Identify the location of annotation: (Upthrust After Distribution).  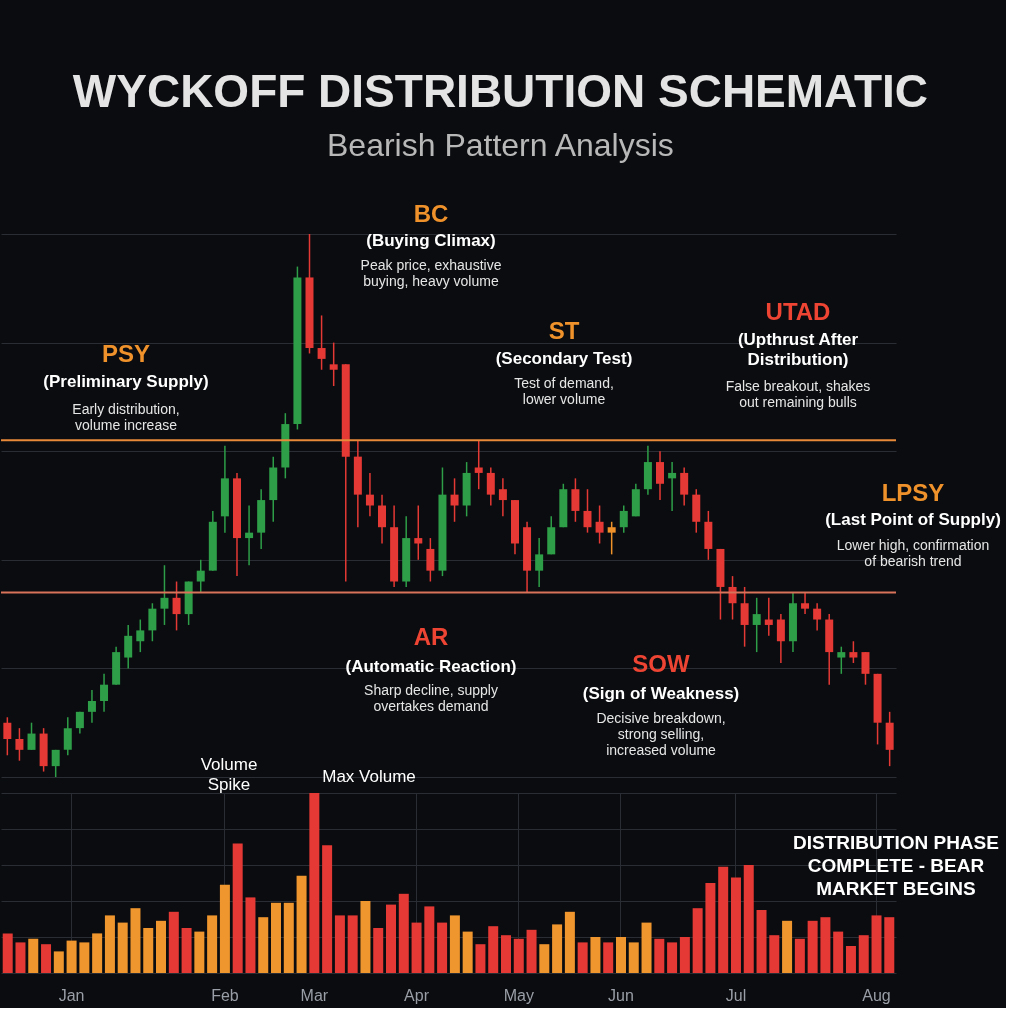
(798, 349).